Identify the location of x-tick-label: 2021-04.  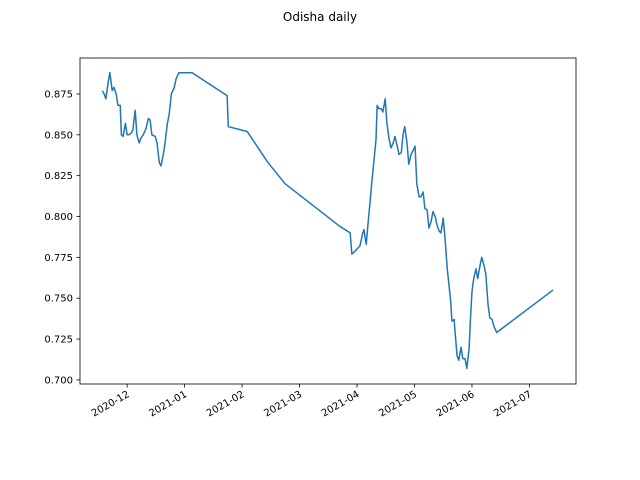
(341, 404).